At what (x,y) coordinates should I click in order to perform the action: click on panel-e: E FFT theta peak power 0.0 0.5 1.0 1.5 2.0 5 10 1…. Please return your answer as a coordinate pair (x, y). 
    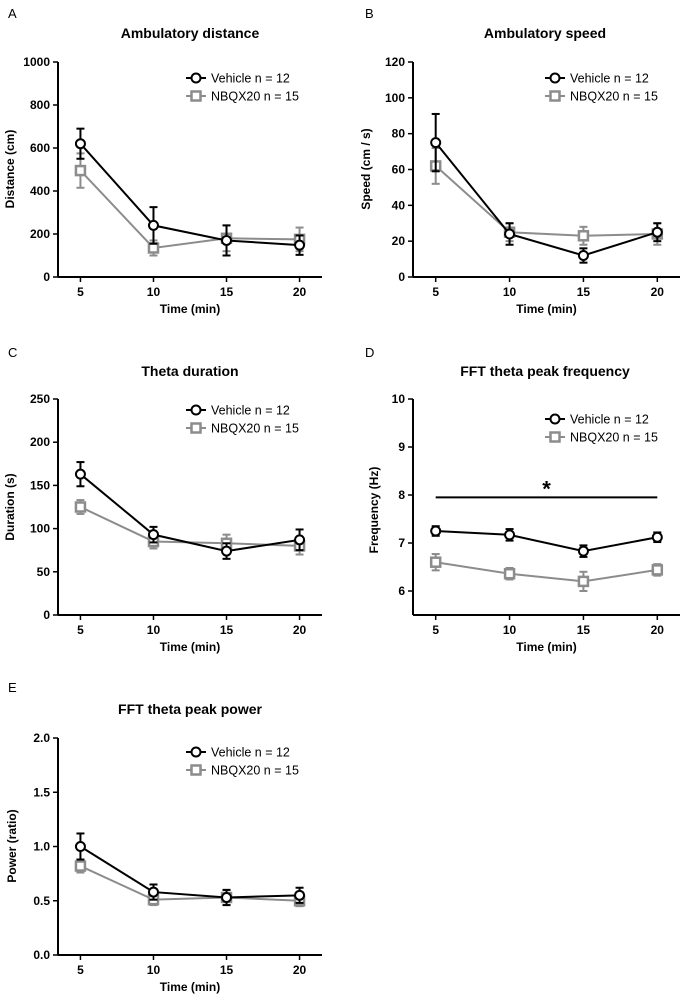
    Looking at the image, I should click on (163, 837).